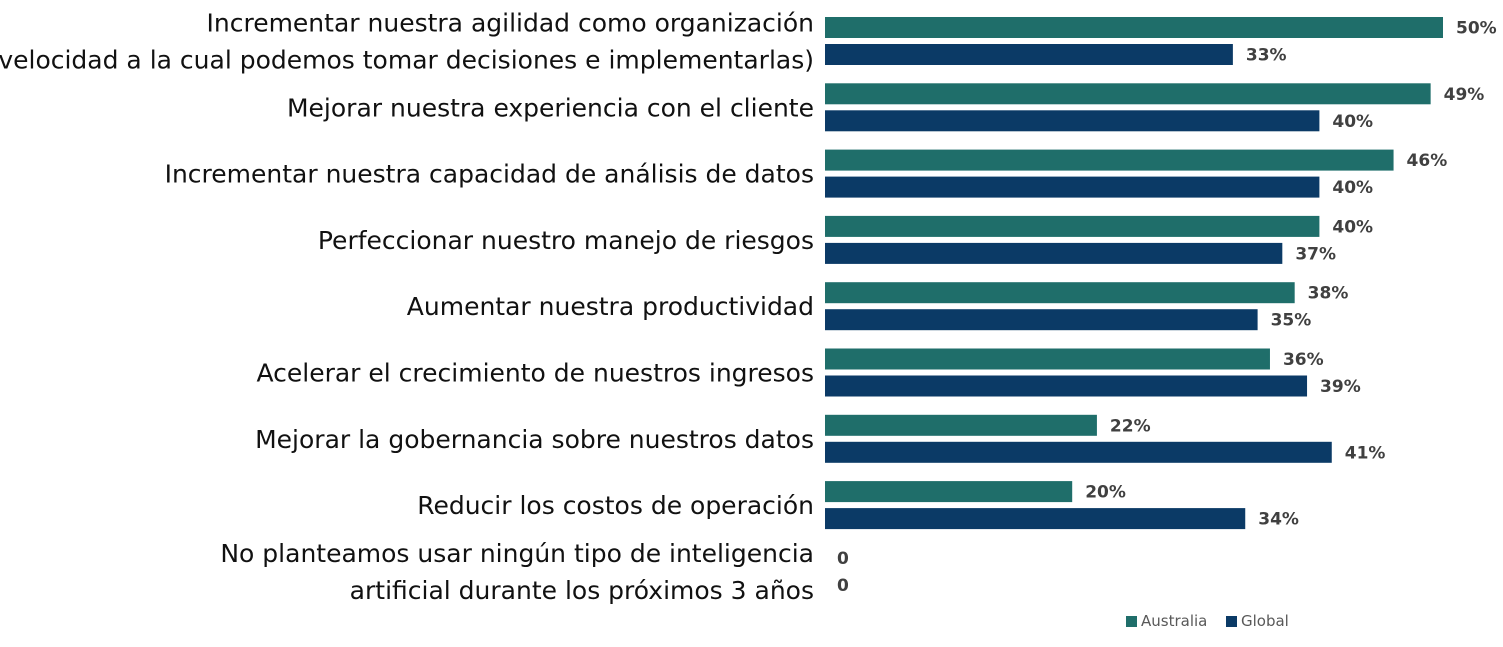 This screenshot has width=1503, height=647. Describe the element at coordinates (1130, 426) in the screenshot. I see `value-label-australia: 22%` at that location.